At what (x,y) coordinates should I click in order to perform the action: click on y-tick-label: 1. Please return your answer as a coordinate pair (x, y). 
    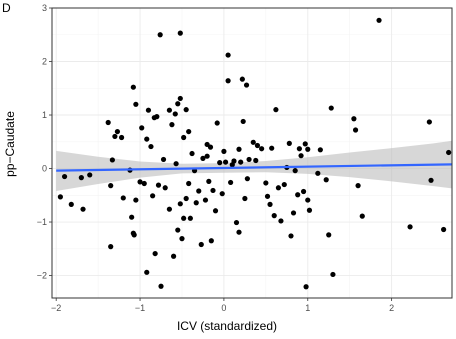
    Looking at the image, I should click on (44, 115).